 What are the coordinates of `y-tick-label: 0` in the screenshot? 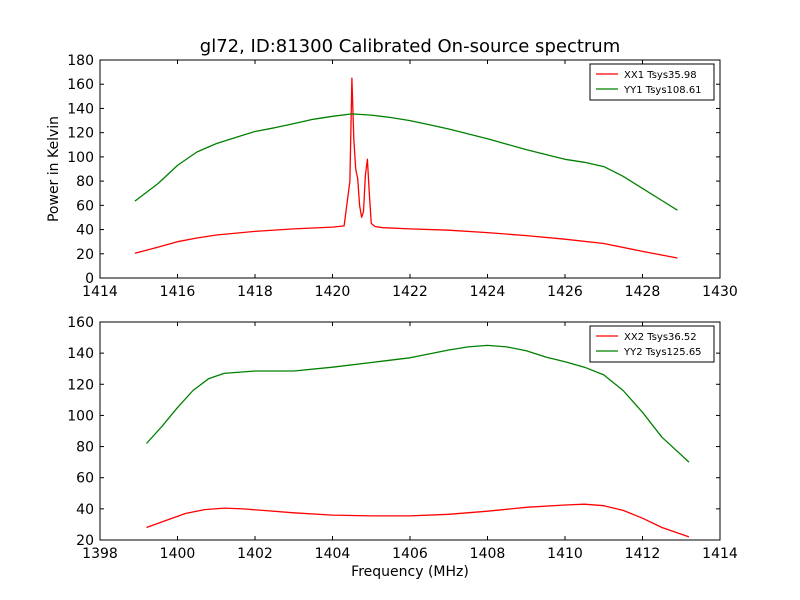 It's located at (89, 279).